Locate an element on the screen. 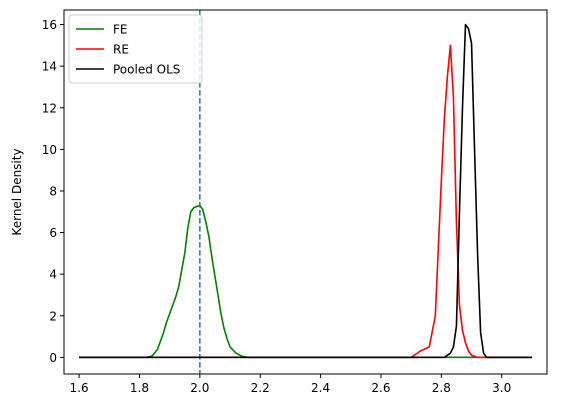  legend: FE RE Pooled OLS is located at coordinates (135, 49).